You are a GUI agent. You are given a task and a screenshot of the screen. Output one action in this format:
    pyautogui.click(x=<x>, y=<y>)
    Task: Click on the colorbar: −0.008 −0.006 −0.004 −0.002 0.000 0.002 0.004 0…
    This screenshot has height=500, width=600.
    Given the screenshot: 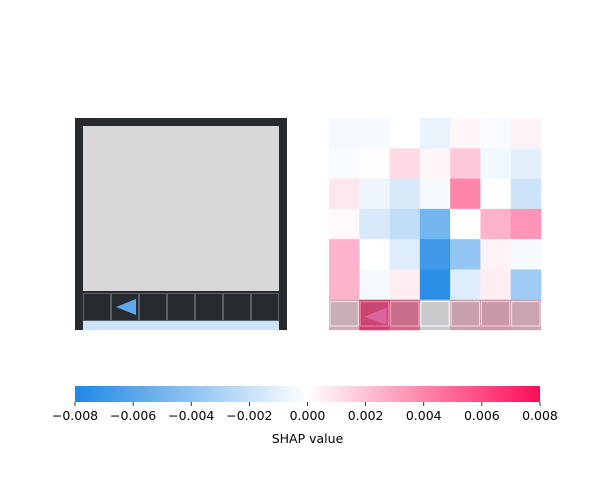 What is the action you would take?
    pyautogui.click(x=305, y=416)
    